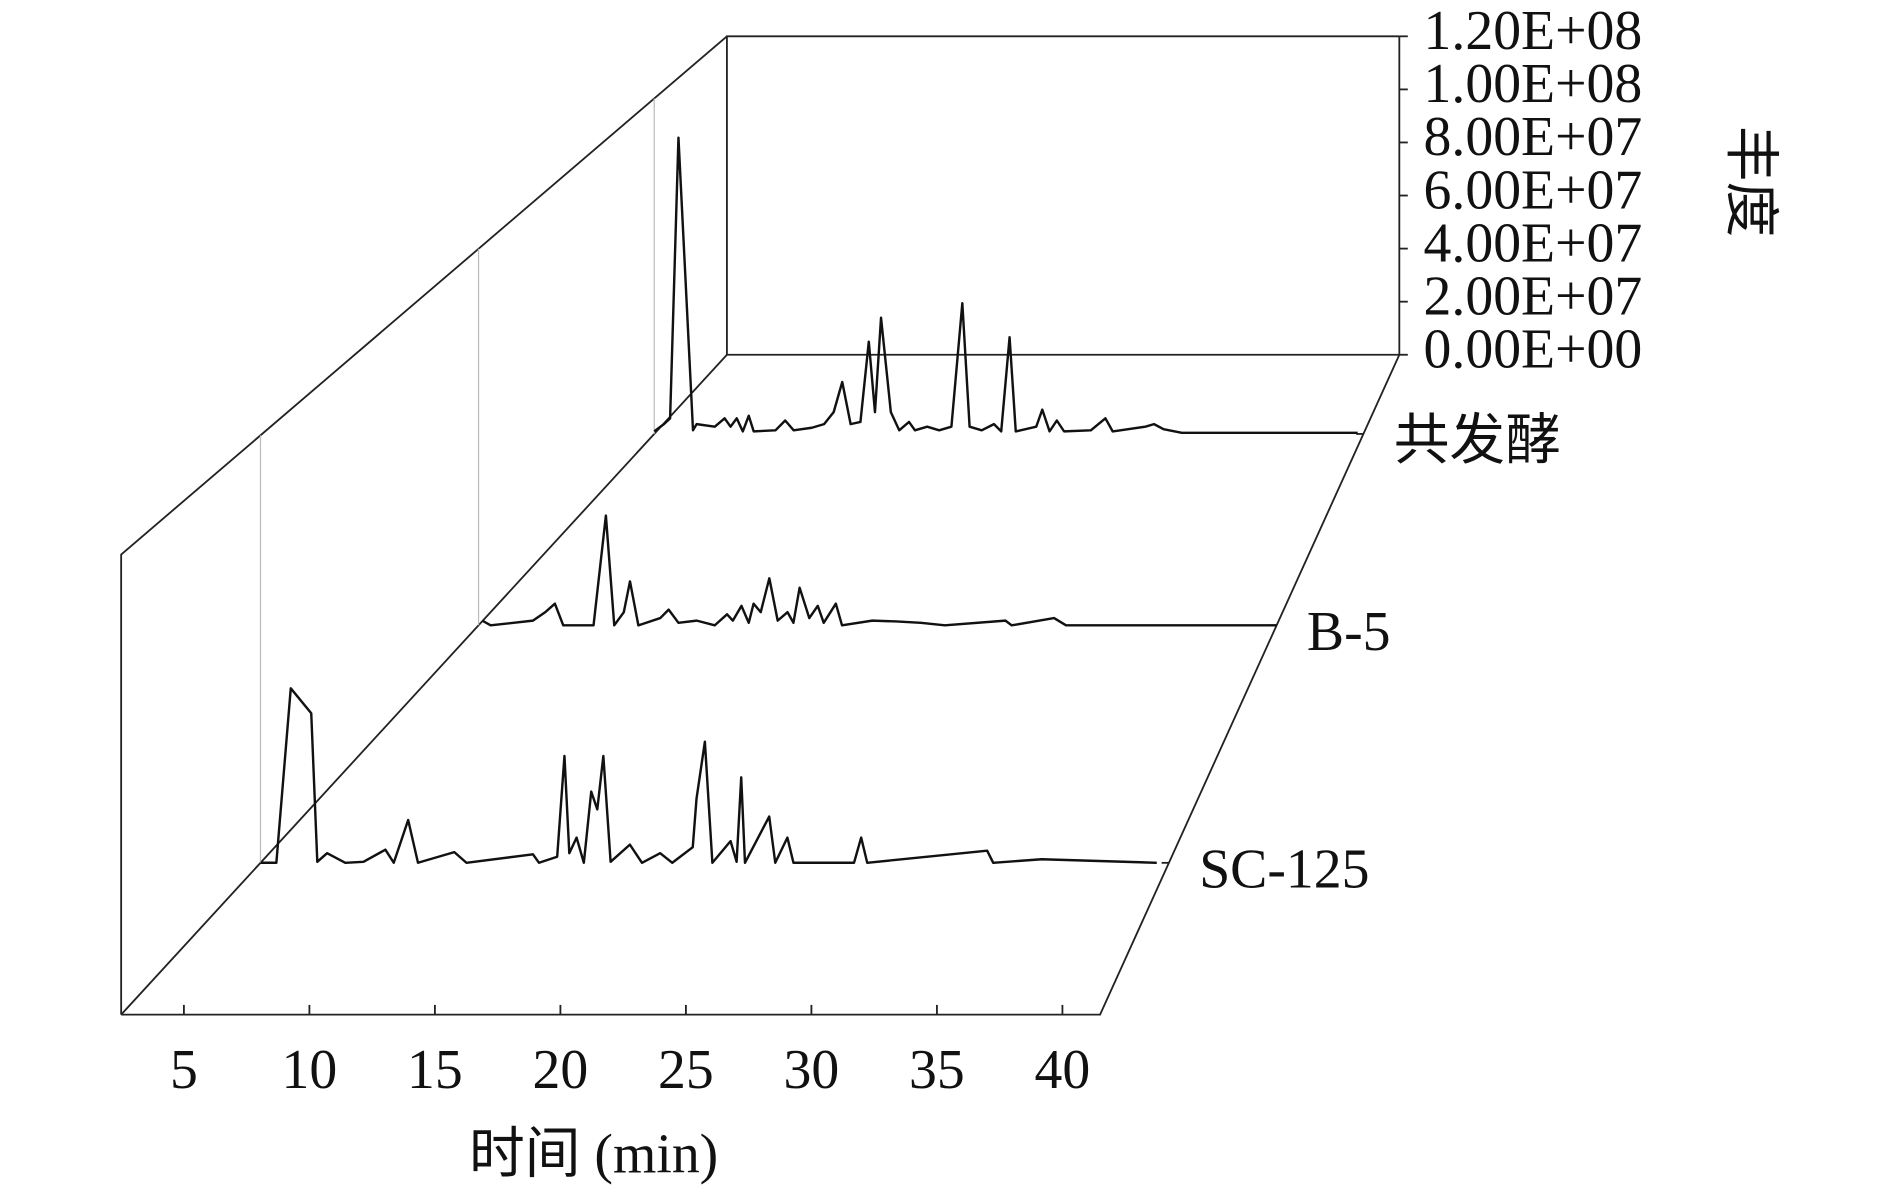  What do you see at coordinates (593, 1155) in the screenshot?
I see `x-axis-label: 时间 (min)` at bounding box center [593, 1155].